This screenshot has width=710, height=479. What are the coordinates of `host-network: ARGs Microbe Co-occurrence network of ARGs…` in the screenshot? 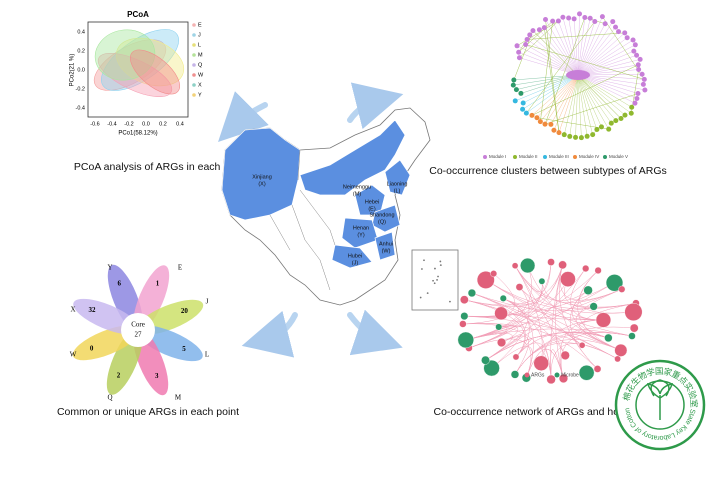 It's located at (540, 337).